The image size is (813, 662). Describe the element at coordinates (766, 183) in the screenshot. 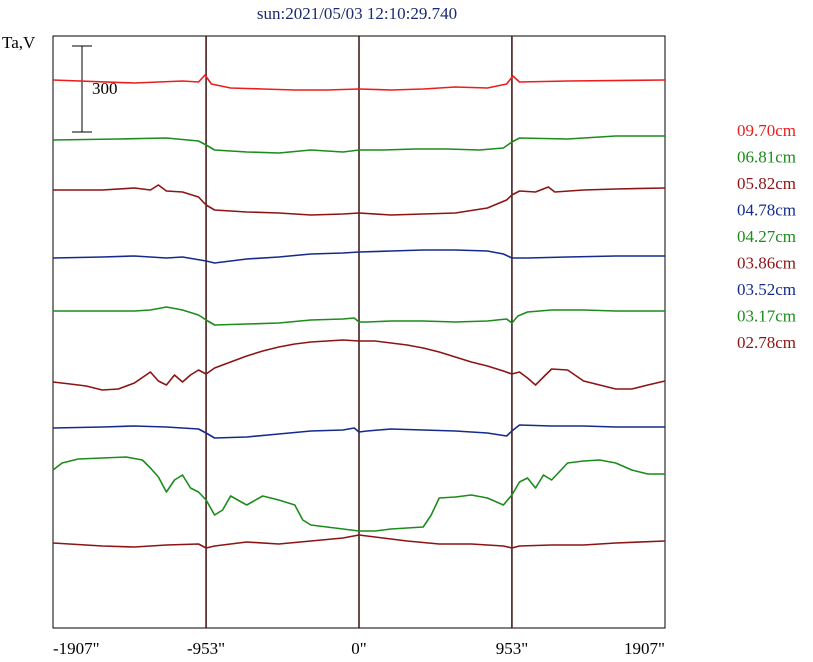

I see `legend-entry: 05.82cm` at that location.